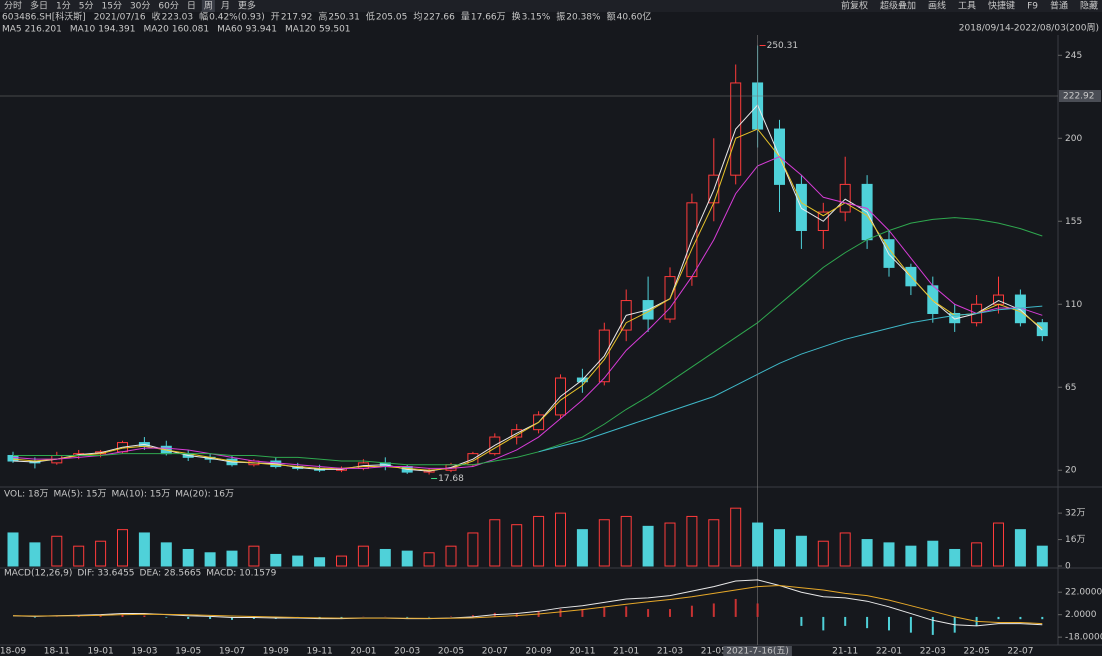 This screenshot has height=656, width=1102. I want to click on stock-code: 603486.SH[科沃斯], so click(44, 17).